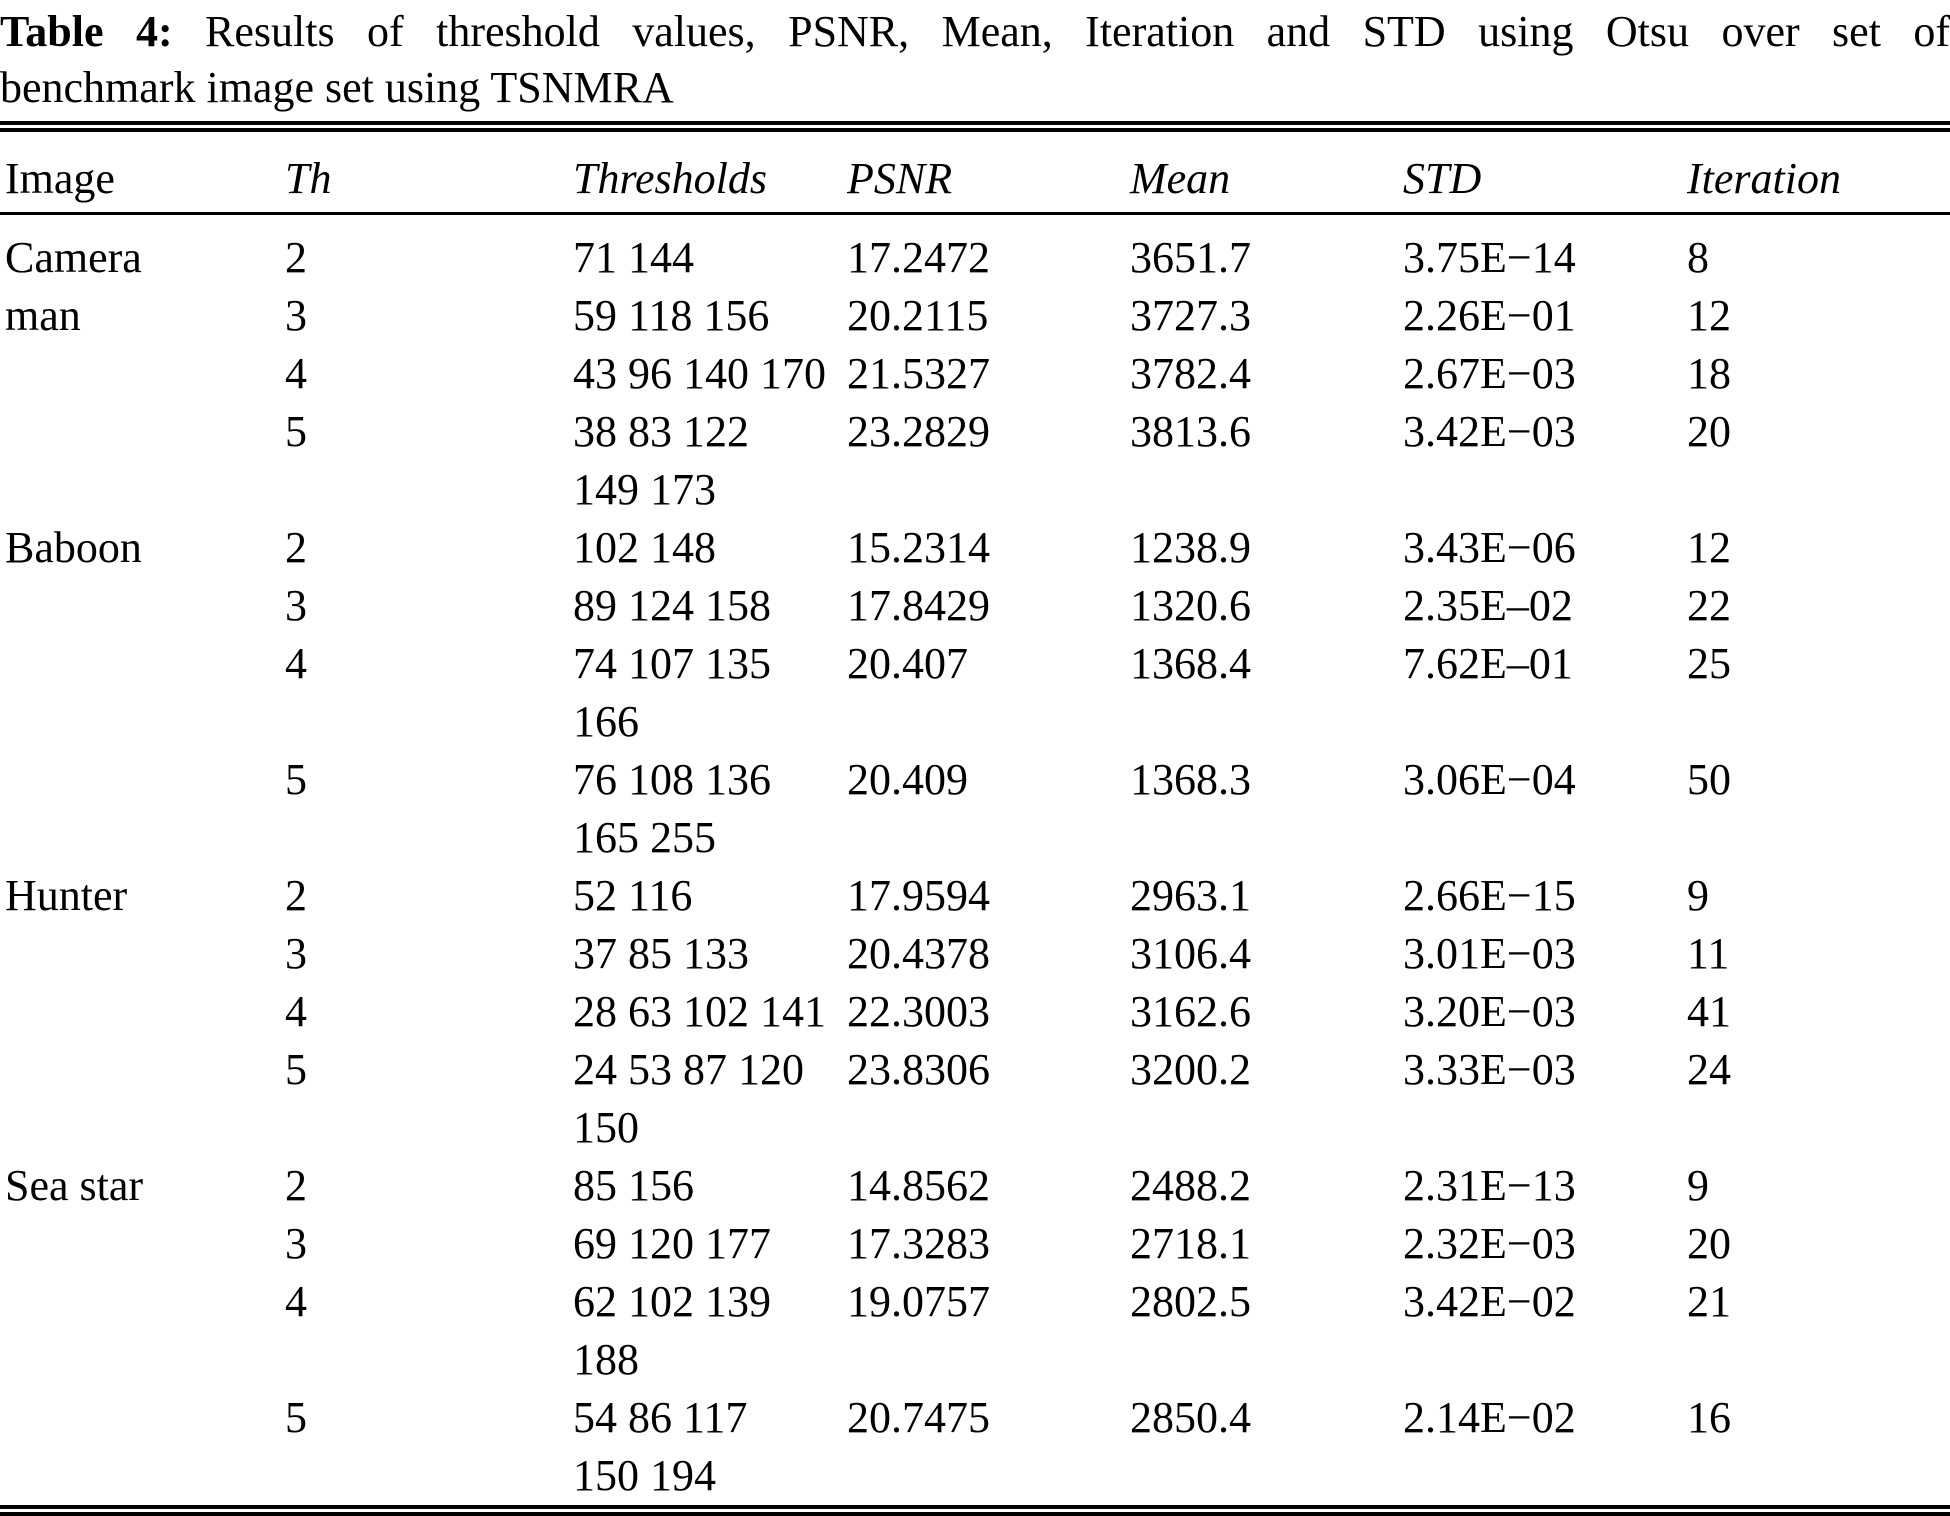 The image size is (1950, 1516). What do you see at coordinates (1190, 373) in the screenshot?
I see `cell-mean: 3782.4` at bounding box center [1190, 373].